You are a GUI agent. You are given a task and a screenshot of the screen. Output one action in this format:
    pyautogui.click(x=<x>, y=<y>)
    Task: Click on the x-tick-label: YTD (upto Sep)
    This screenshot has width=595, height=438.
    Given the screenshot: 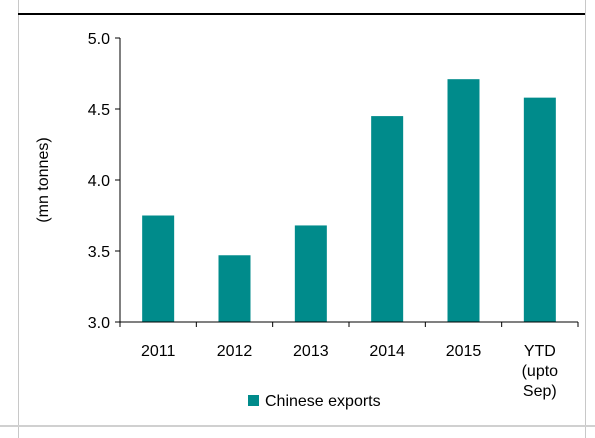 What is the action you would take?
    pyautogui.click(x=540, y=371)
    